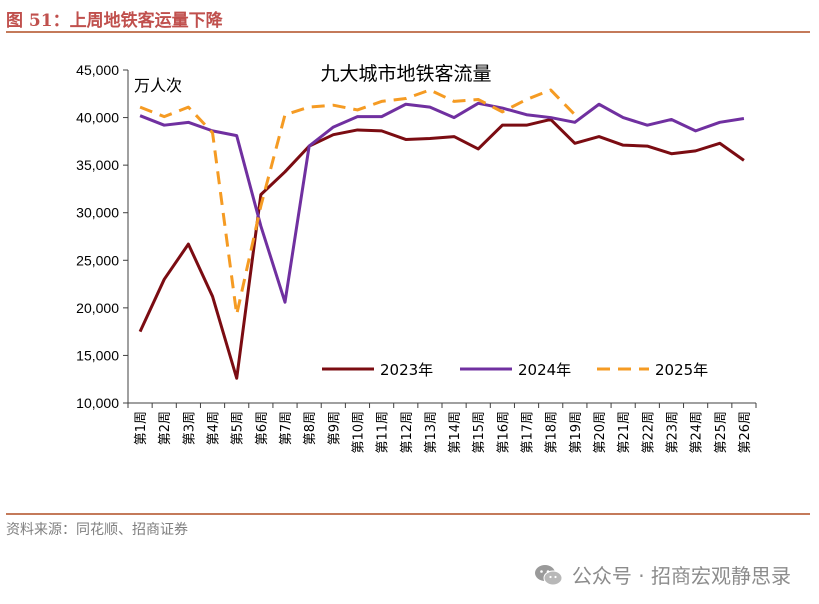 Image resolution: width=819 pixels, height=604 pixels. What do you see at coordinates (97, 70) in the screenshot?
I see `y-tick-label: 45,000` at bounding box center [97, 70].